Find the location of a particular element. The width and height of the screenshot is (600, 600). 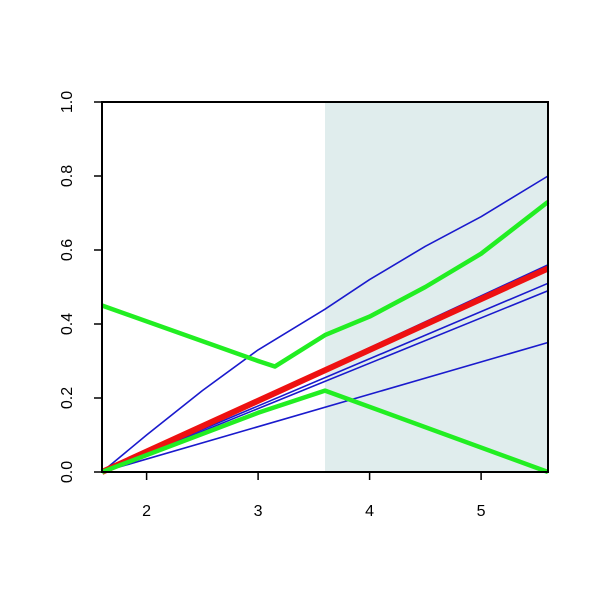

y-tick-label: 0.2 is located at coordinates (67, 398).